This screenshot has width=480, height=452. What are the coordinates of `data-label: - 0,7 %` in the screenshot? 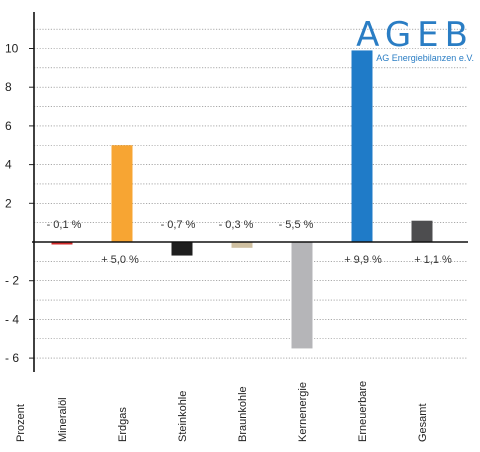 It's located at (178, 225).